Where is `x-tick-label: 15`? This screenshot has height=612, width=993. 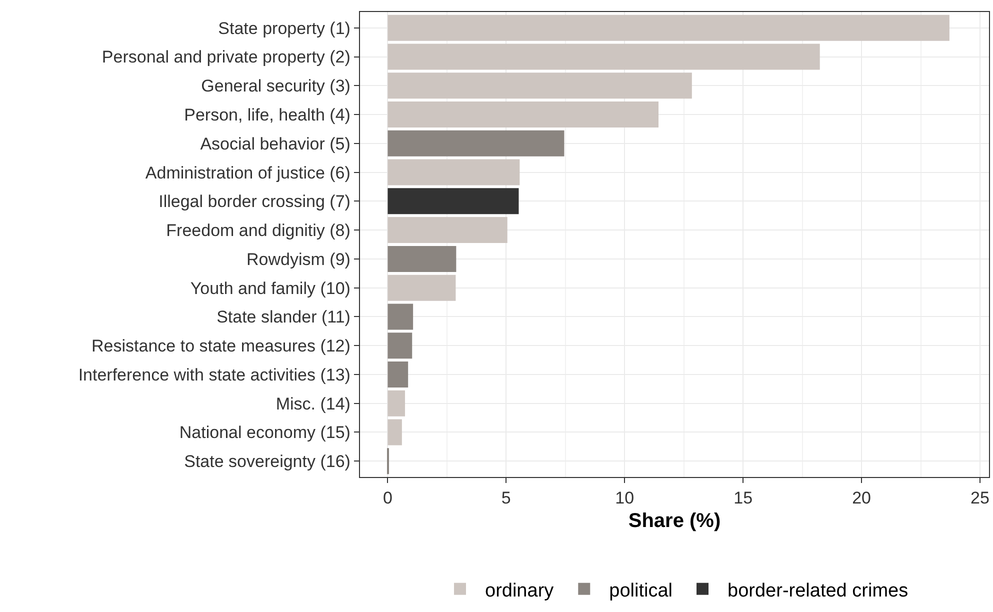
x-tick-label: 15 is located at coordinates (743, 498).